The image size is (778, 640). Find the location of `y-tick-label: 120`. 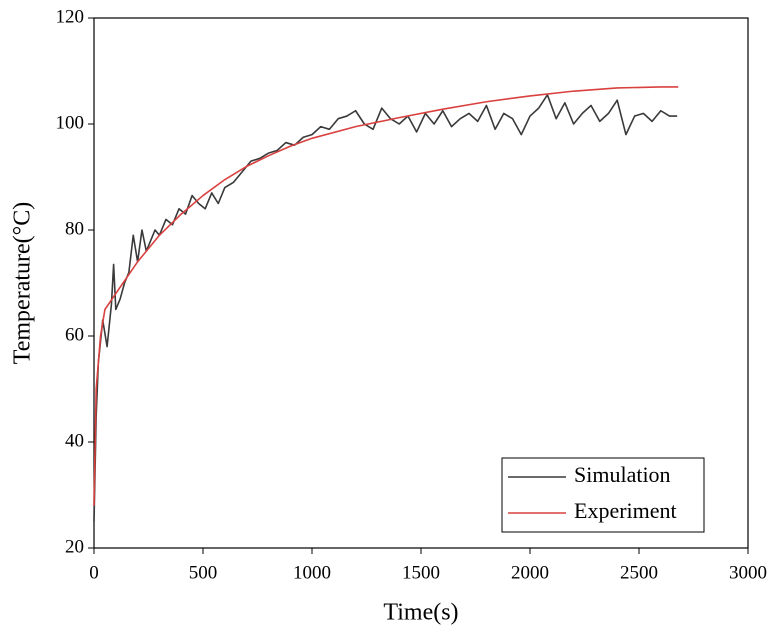

y-tick-label: 120 is located at coordinates (70, 16).